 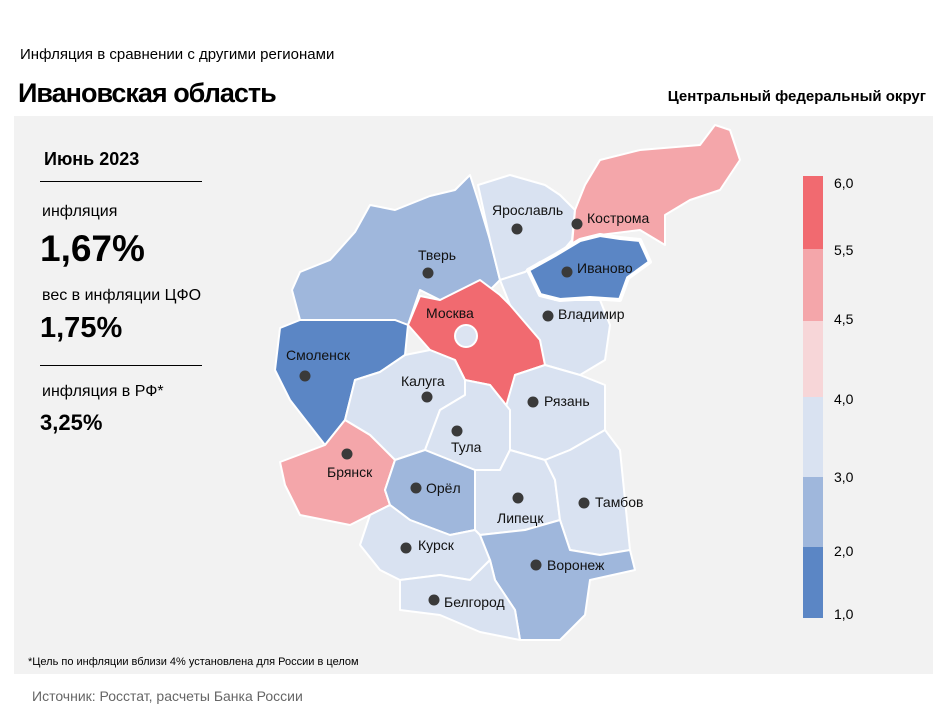 I want to click on region-label-3: Иваново, so click(x=605, y=268).